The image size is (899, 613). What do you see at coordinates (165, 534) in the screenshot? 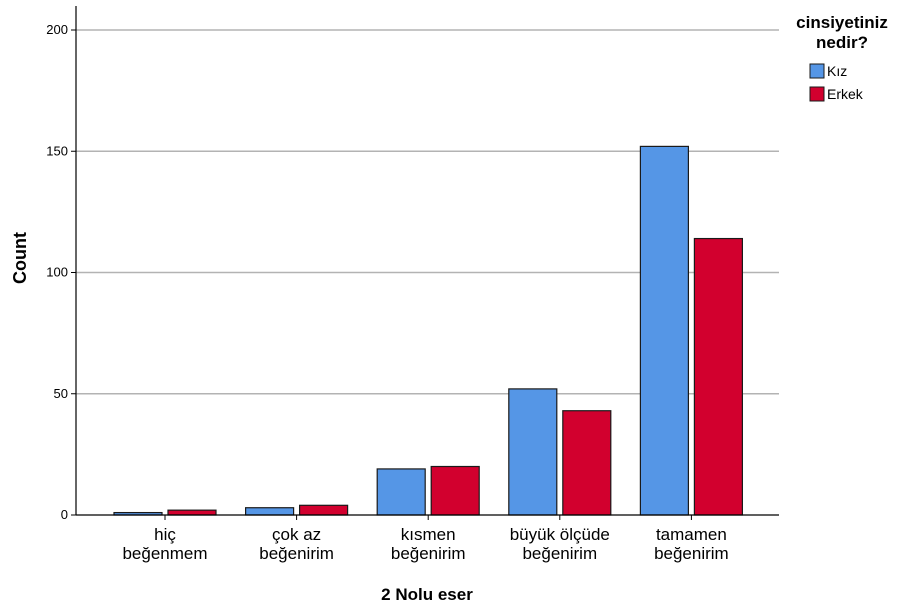
I see `x-category-line: hiç` at bounding box center [165, 534].